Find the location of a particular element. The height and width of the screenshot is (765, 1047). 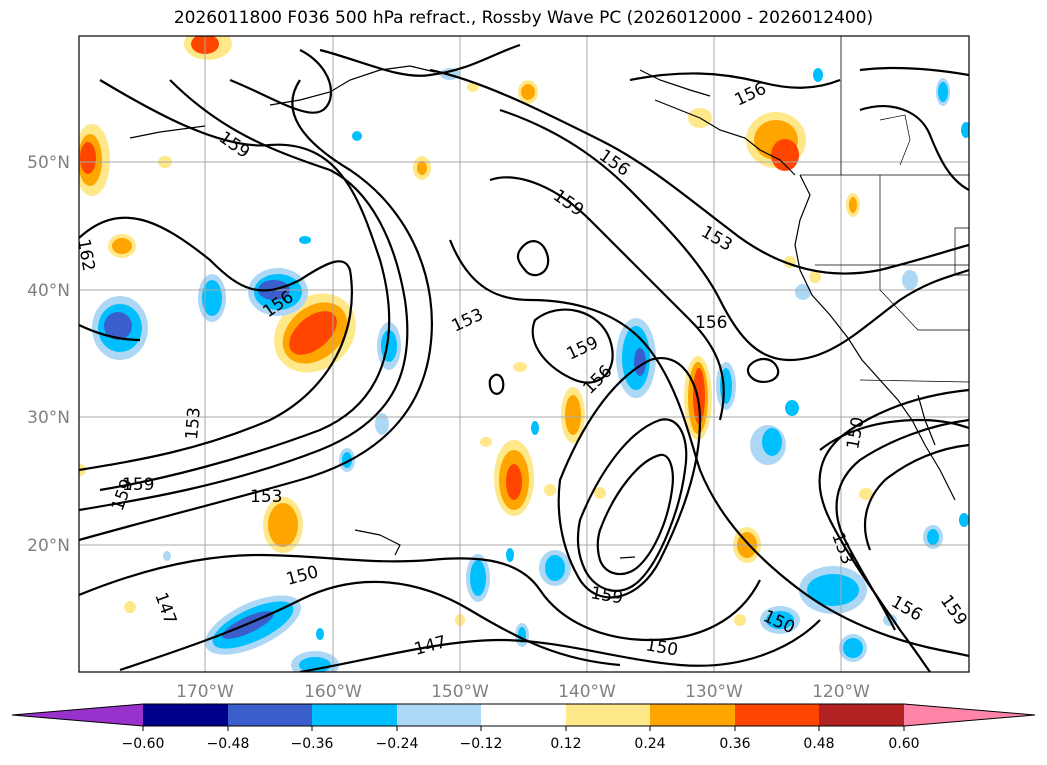

lon-label: 150°W is located at coordinates (460, 692).